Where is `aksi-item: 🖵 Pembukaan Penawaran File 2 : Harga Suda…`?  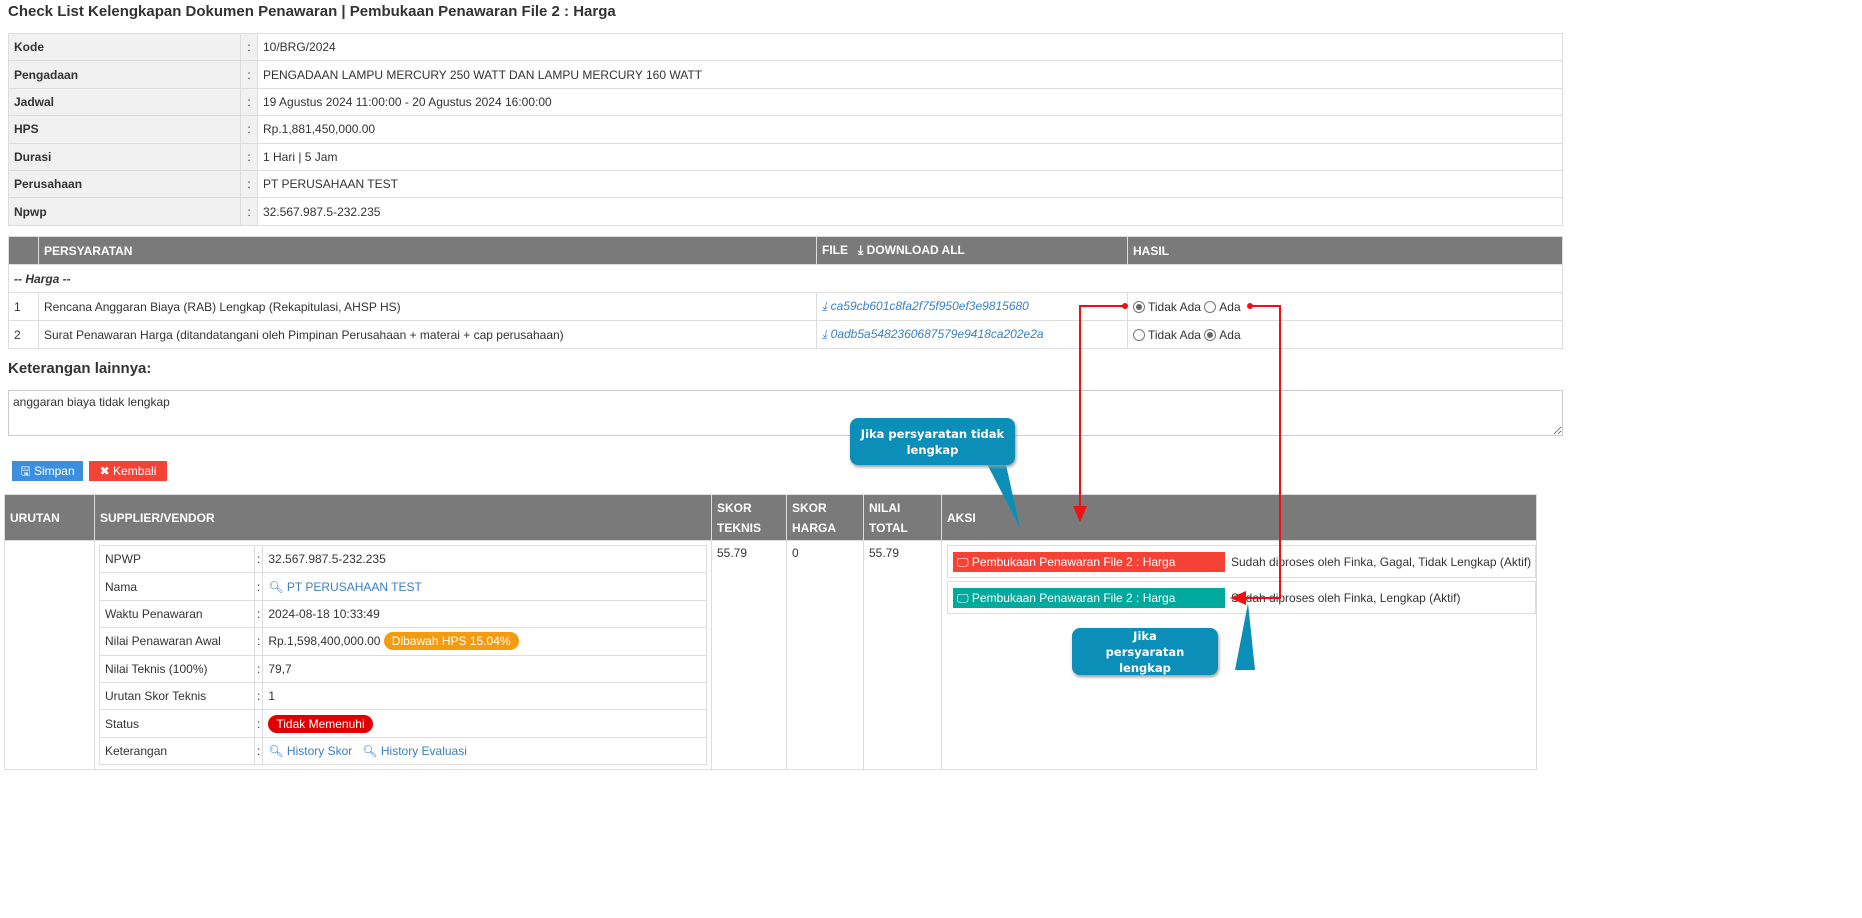
aksi-item: 🖵 Pembukaan Penawaran File 2 : Harga Suda… is located at coordinates (1241, 561).